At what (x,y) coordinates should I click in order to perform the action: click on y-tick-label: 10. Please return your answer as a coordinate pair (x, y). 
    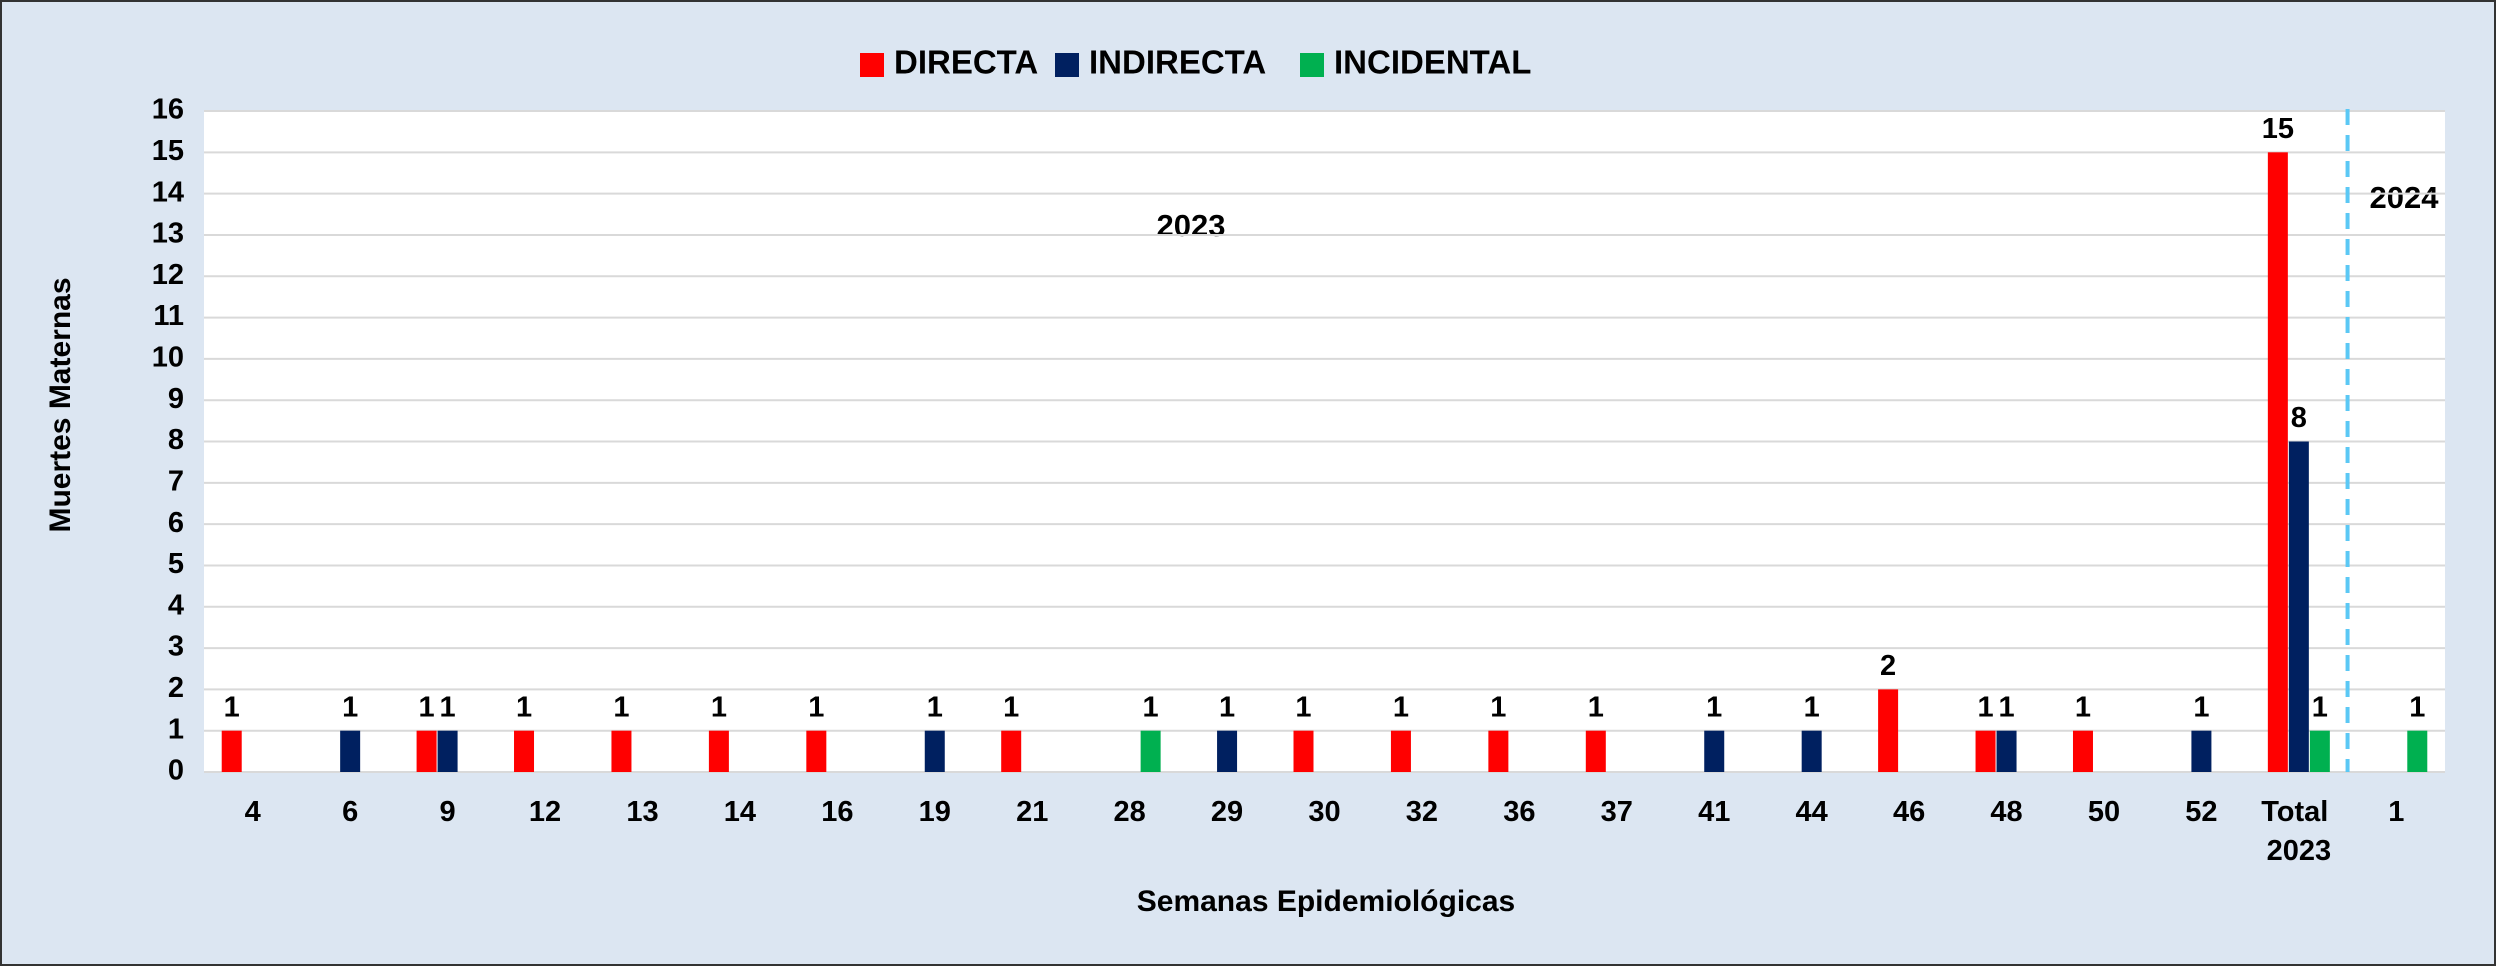
    Looking at the image, I should click on (168, 358).